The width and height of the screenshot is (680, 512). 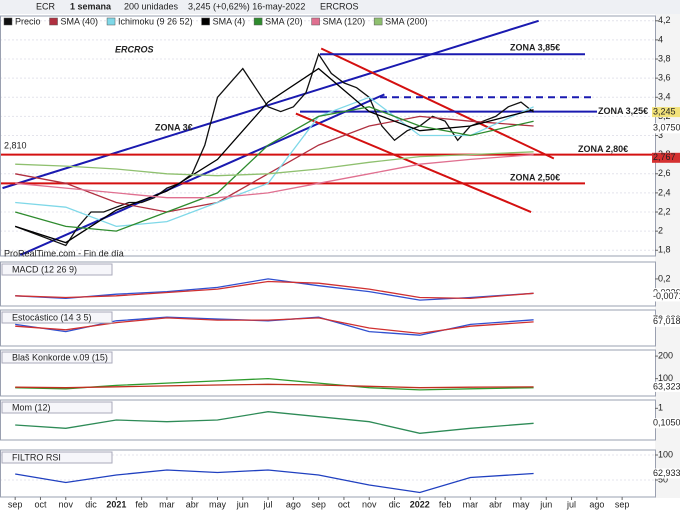 What do you see at coordinates (603, 149) in the screenshot?
I see `level-label: ZONA 2,80€` at bounding box center [603, 149].